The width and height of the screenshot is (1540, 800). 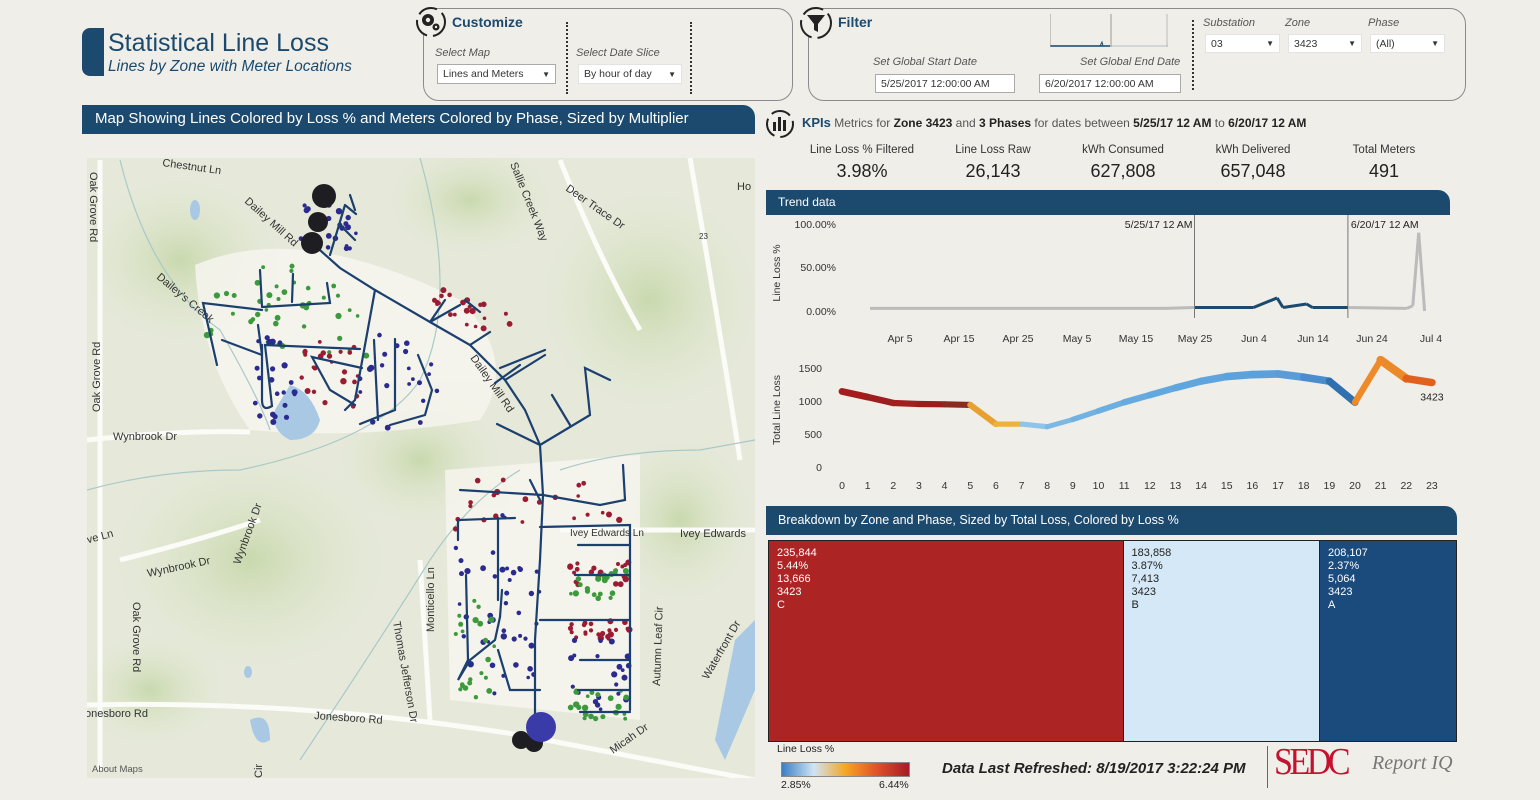 What do you see at coordinates (136, 637) in the screenshot?
I see `street-label: Oak Grove Rd` at bounding box center [136, 637].